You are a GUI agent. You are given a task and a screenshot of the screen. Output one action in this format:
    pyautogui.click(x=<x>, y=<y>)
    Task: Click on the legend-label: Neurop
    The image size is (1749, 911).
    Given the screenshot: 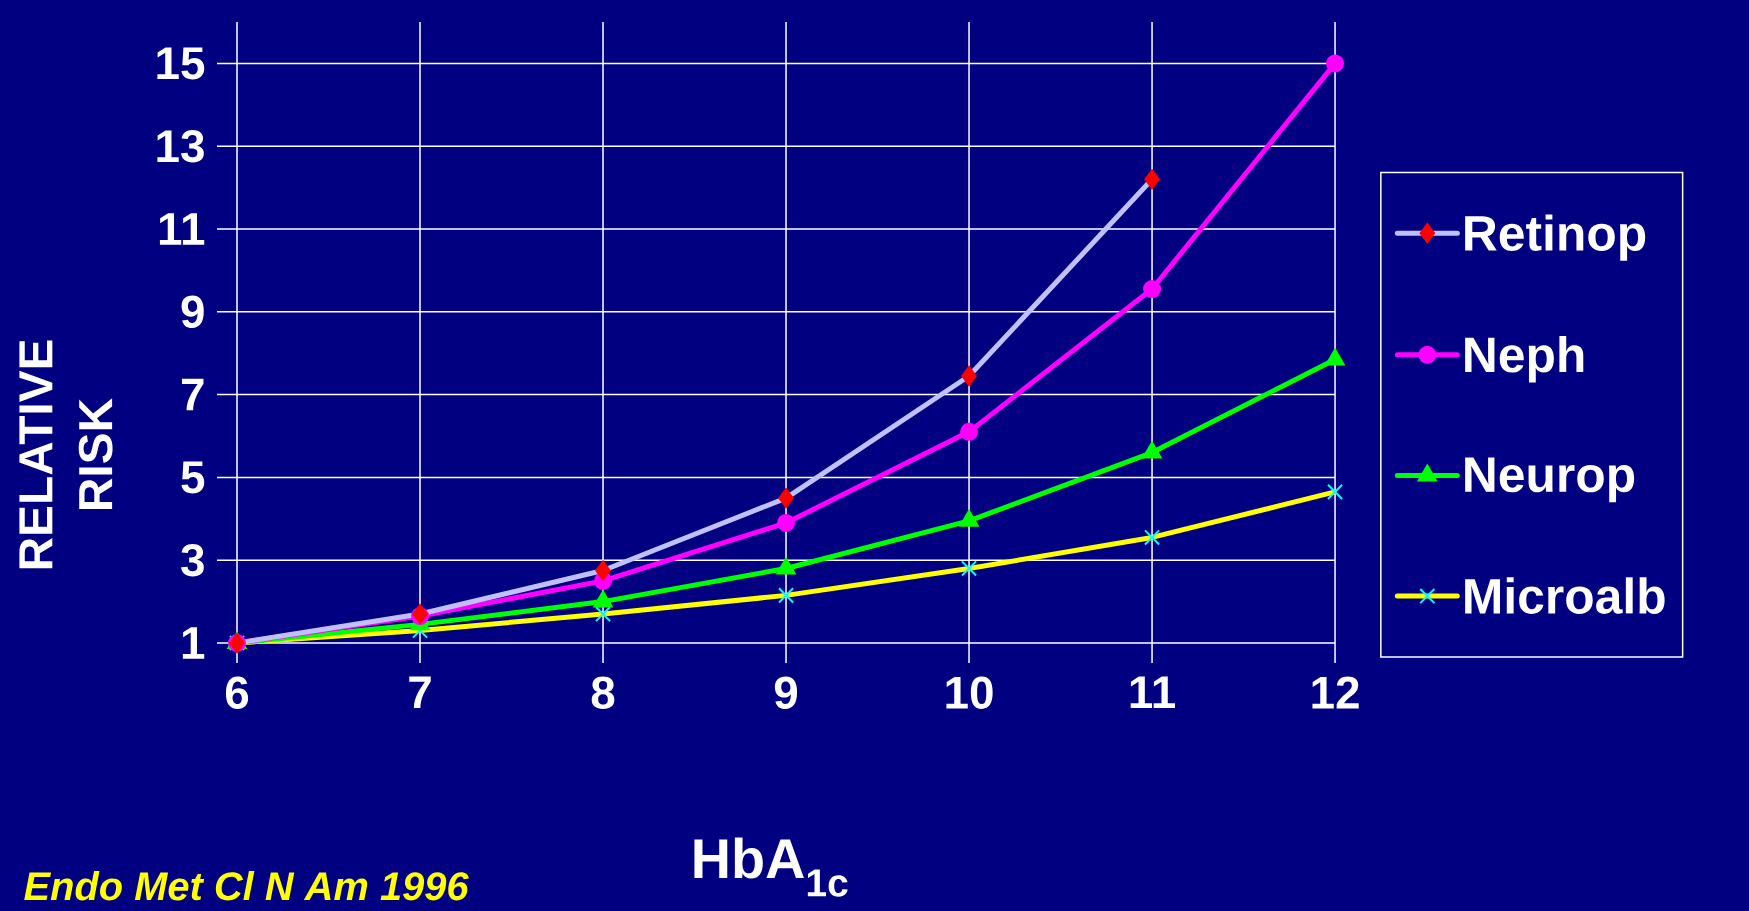 What is the action you would take?
    pyautogui.click(x=1550, y=480)
    